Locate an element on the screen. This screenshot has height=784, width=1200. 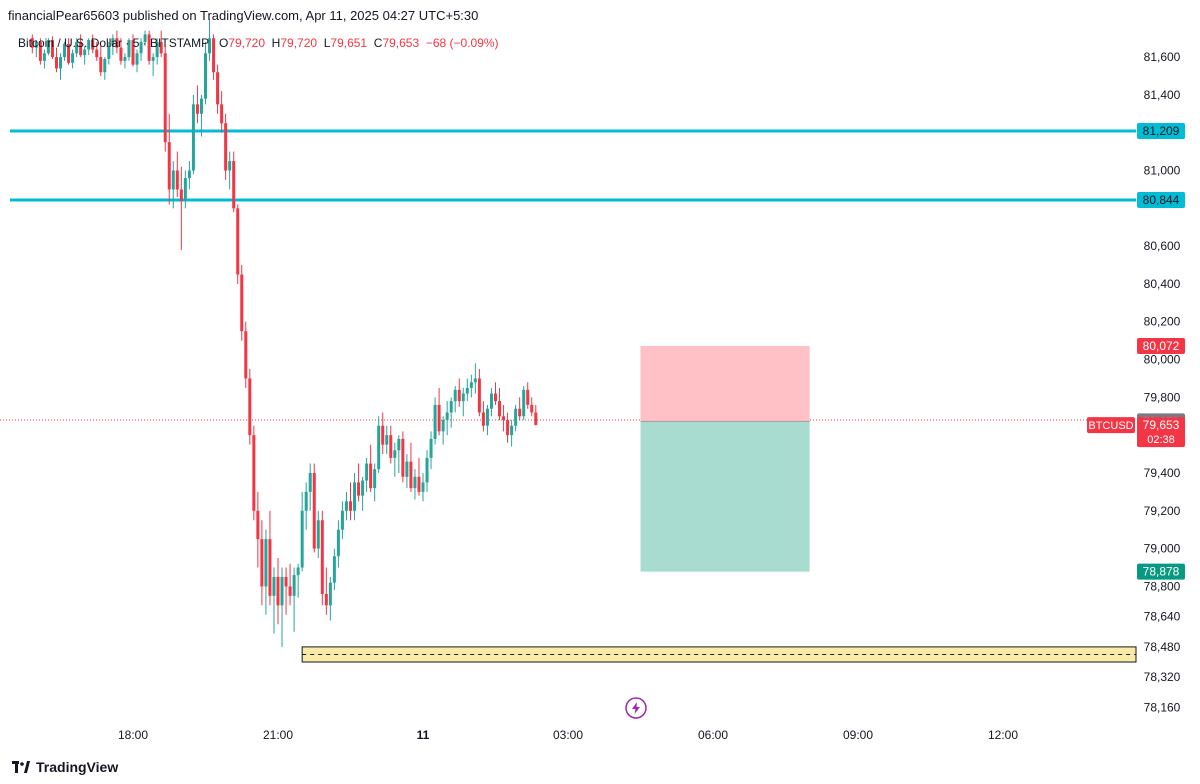
tradingview-brand: TradingView is located at coordinates (65, 767).